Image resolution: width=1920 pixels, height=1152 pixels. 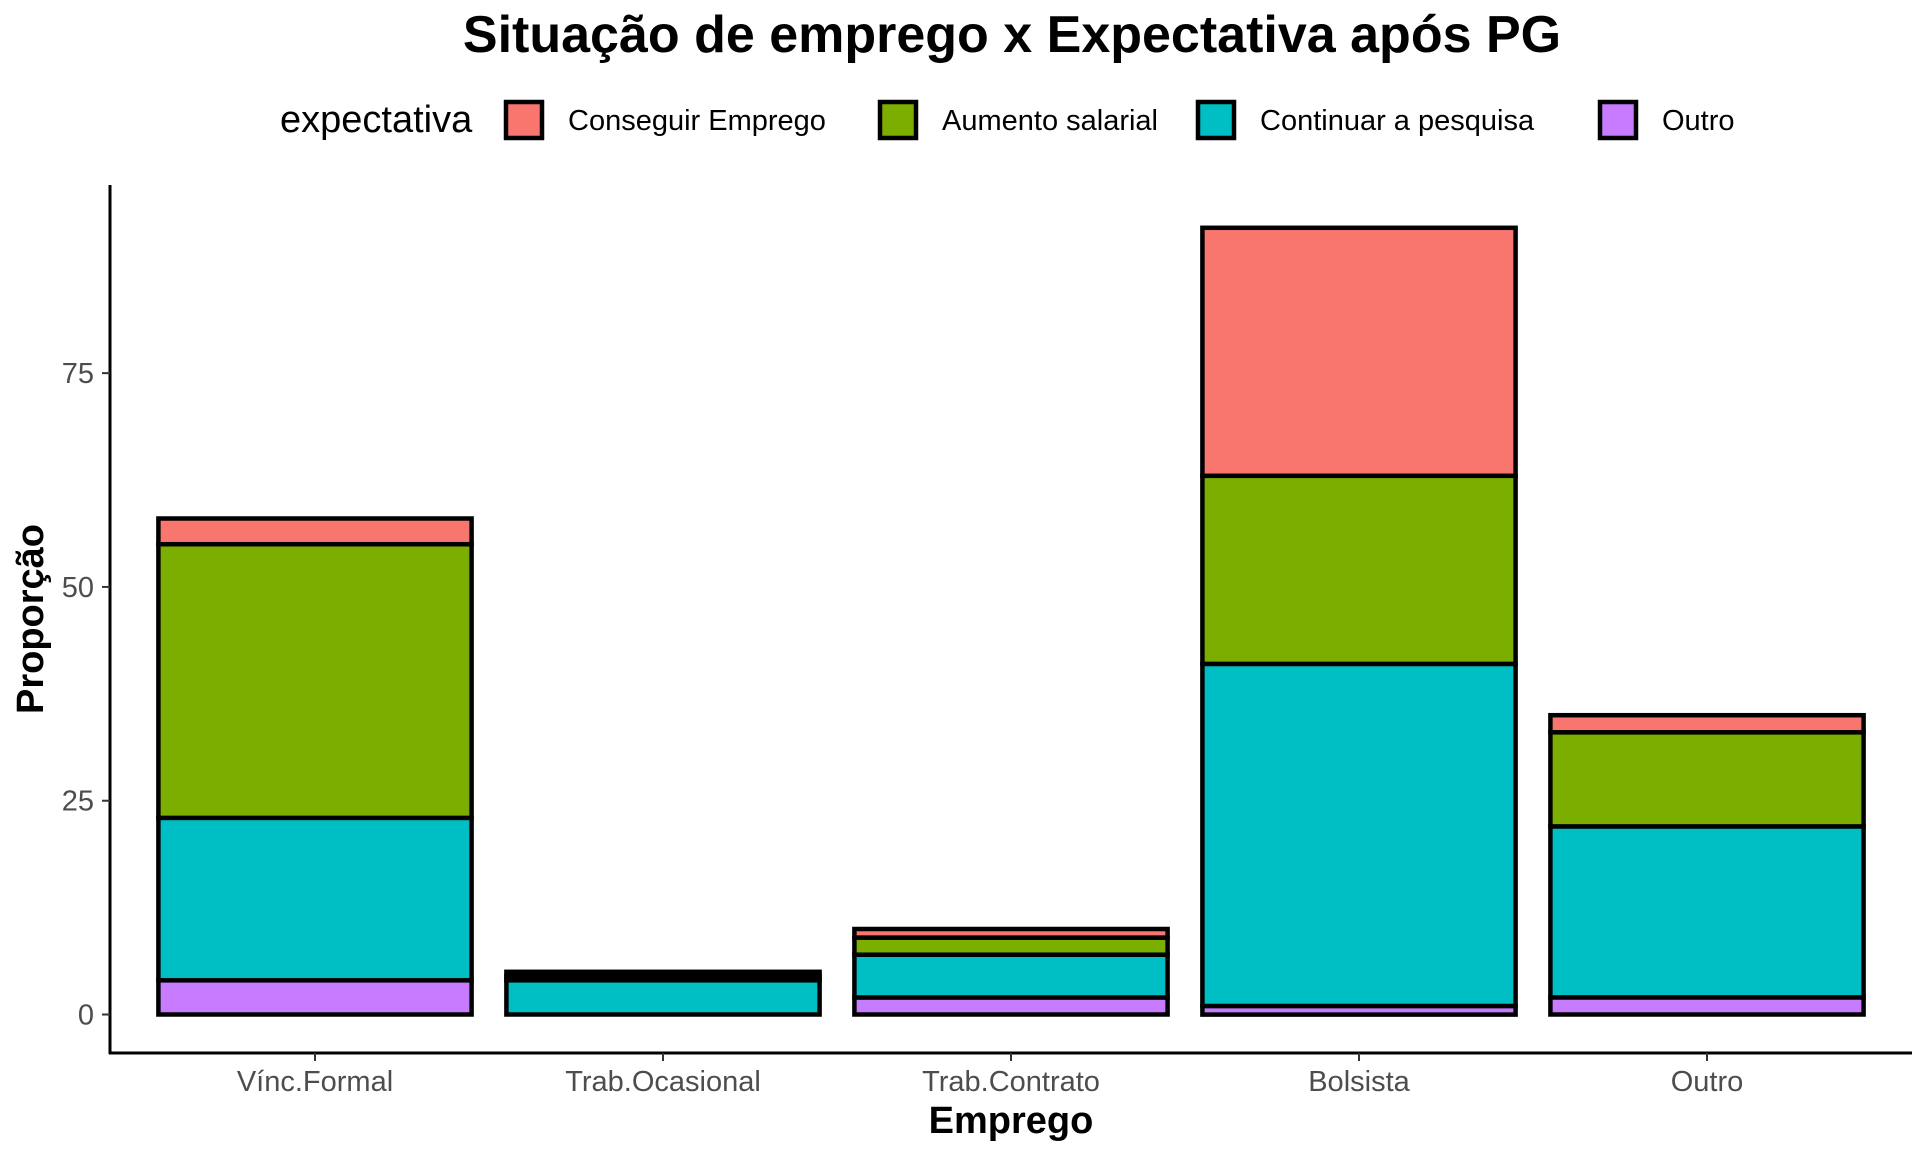 I want to click on legend-label-aumento-salarial: Aumento salarial, so click(x=1050, y=121).